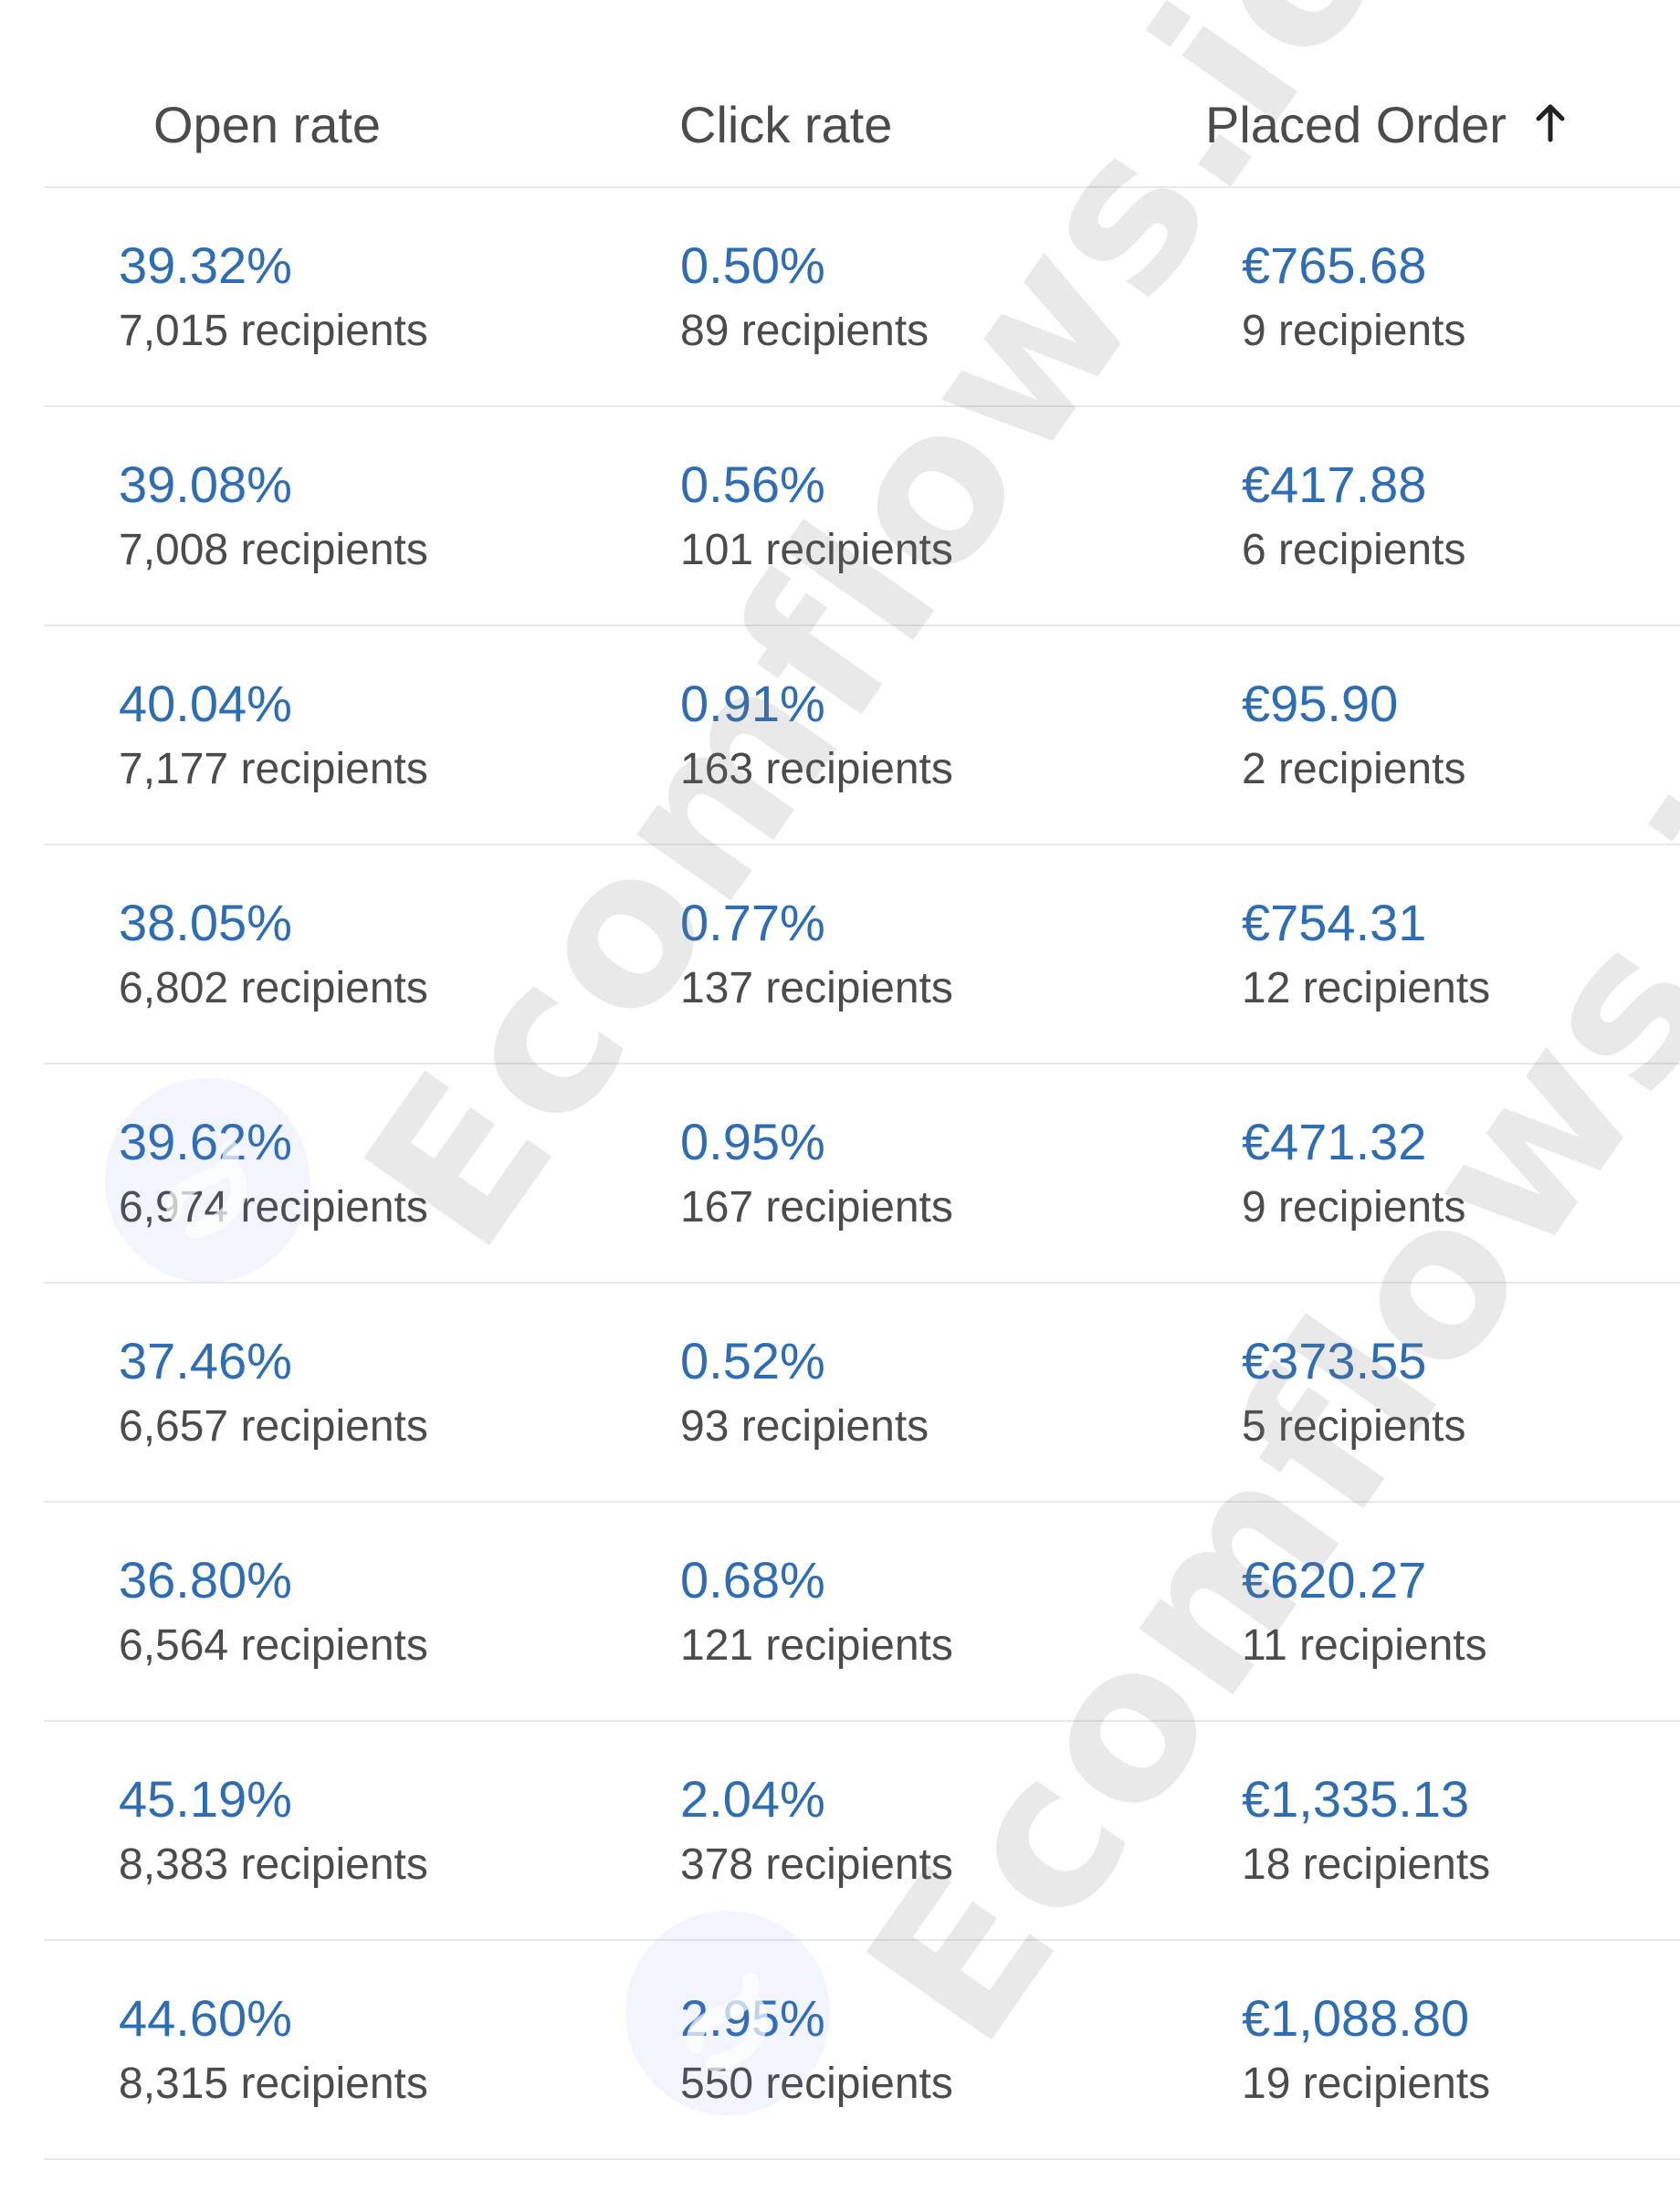 This screenshot has width=1680, height=2191. Describe the element at coordinates (816, 988) in the screenshot. I see `click-recipients: 137 recipients` at that location.